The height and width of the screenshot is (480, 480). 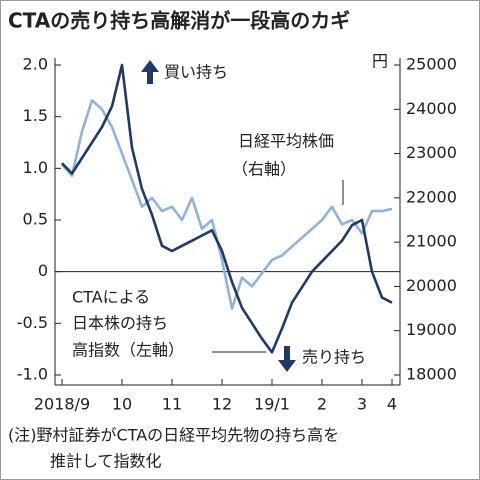 What do you see at coordinates (431, 108) in the screenshot?
I see `y2-tick-label: 24000` at bounding box center [431, 108].